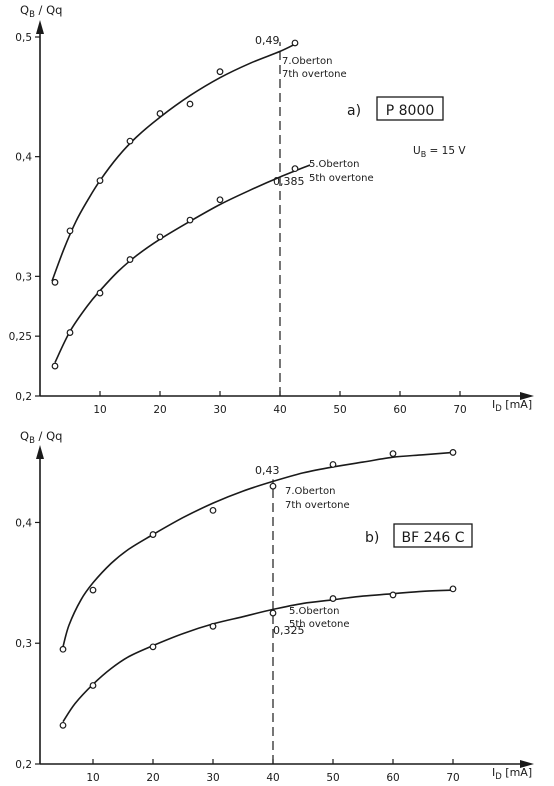 The image size is (554, 786). What do you see at coordinates (527, 396) in the screenshot?
I see `x-axis-arrow-a` at bounding box center [527, 396].